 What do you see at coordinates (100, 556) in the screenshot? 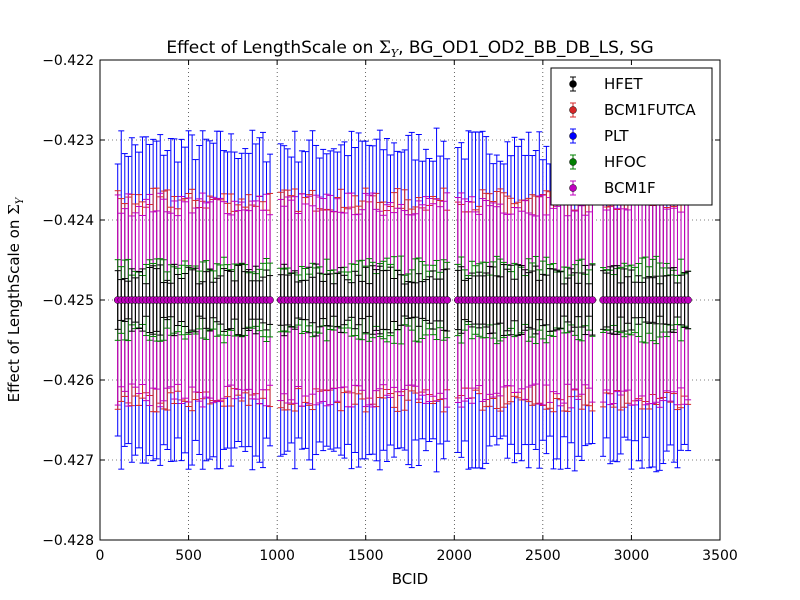
I see `x-tick-label: 0` at bounding box center [100, 556].